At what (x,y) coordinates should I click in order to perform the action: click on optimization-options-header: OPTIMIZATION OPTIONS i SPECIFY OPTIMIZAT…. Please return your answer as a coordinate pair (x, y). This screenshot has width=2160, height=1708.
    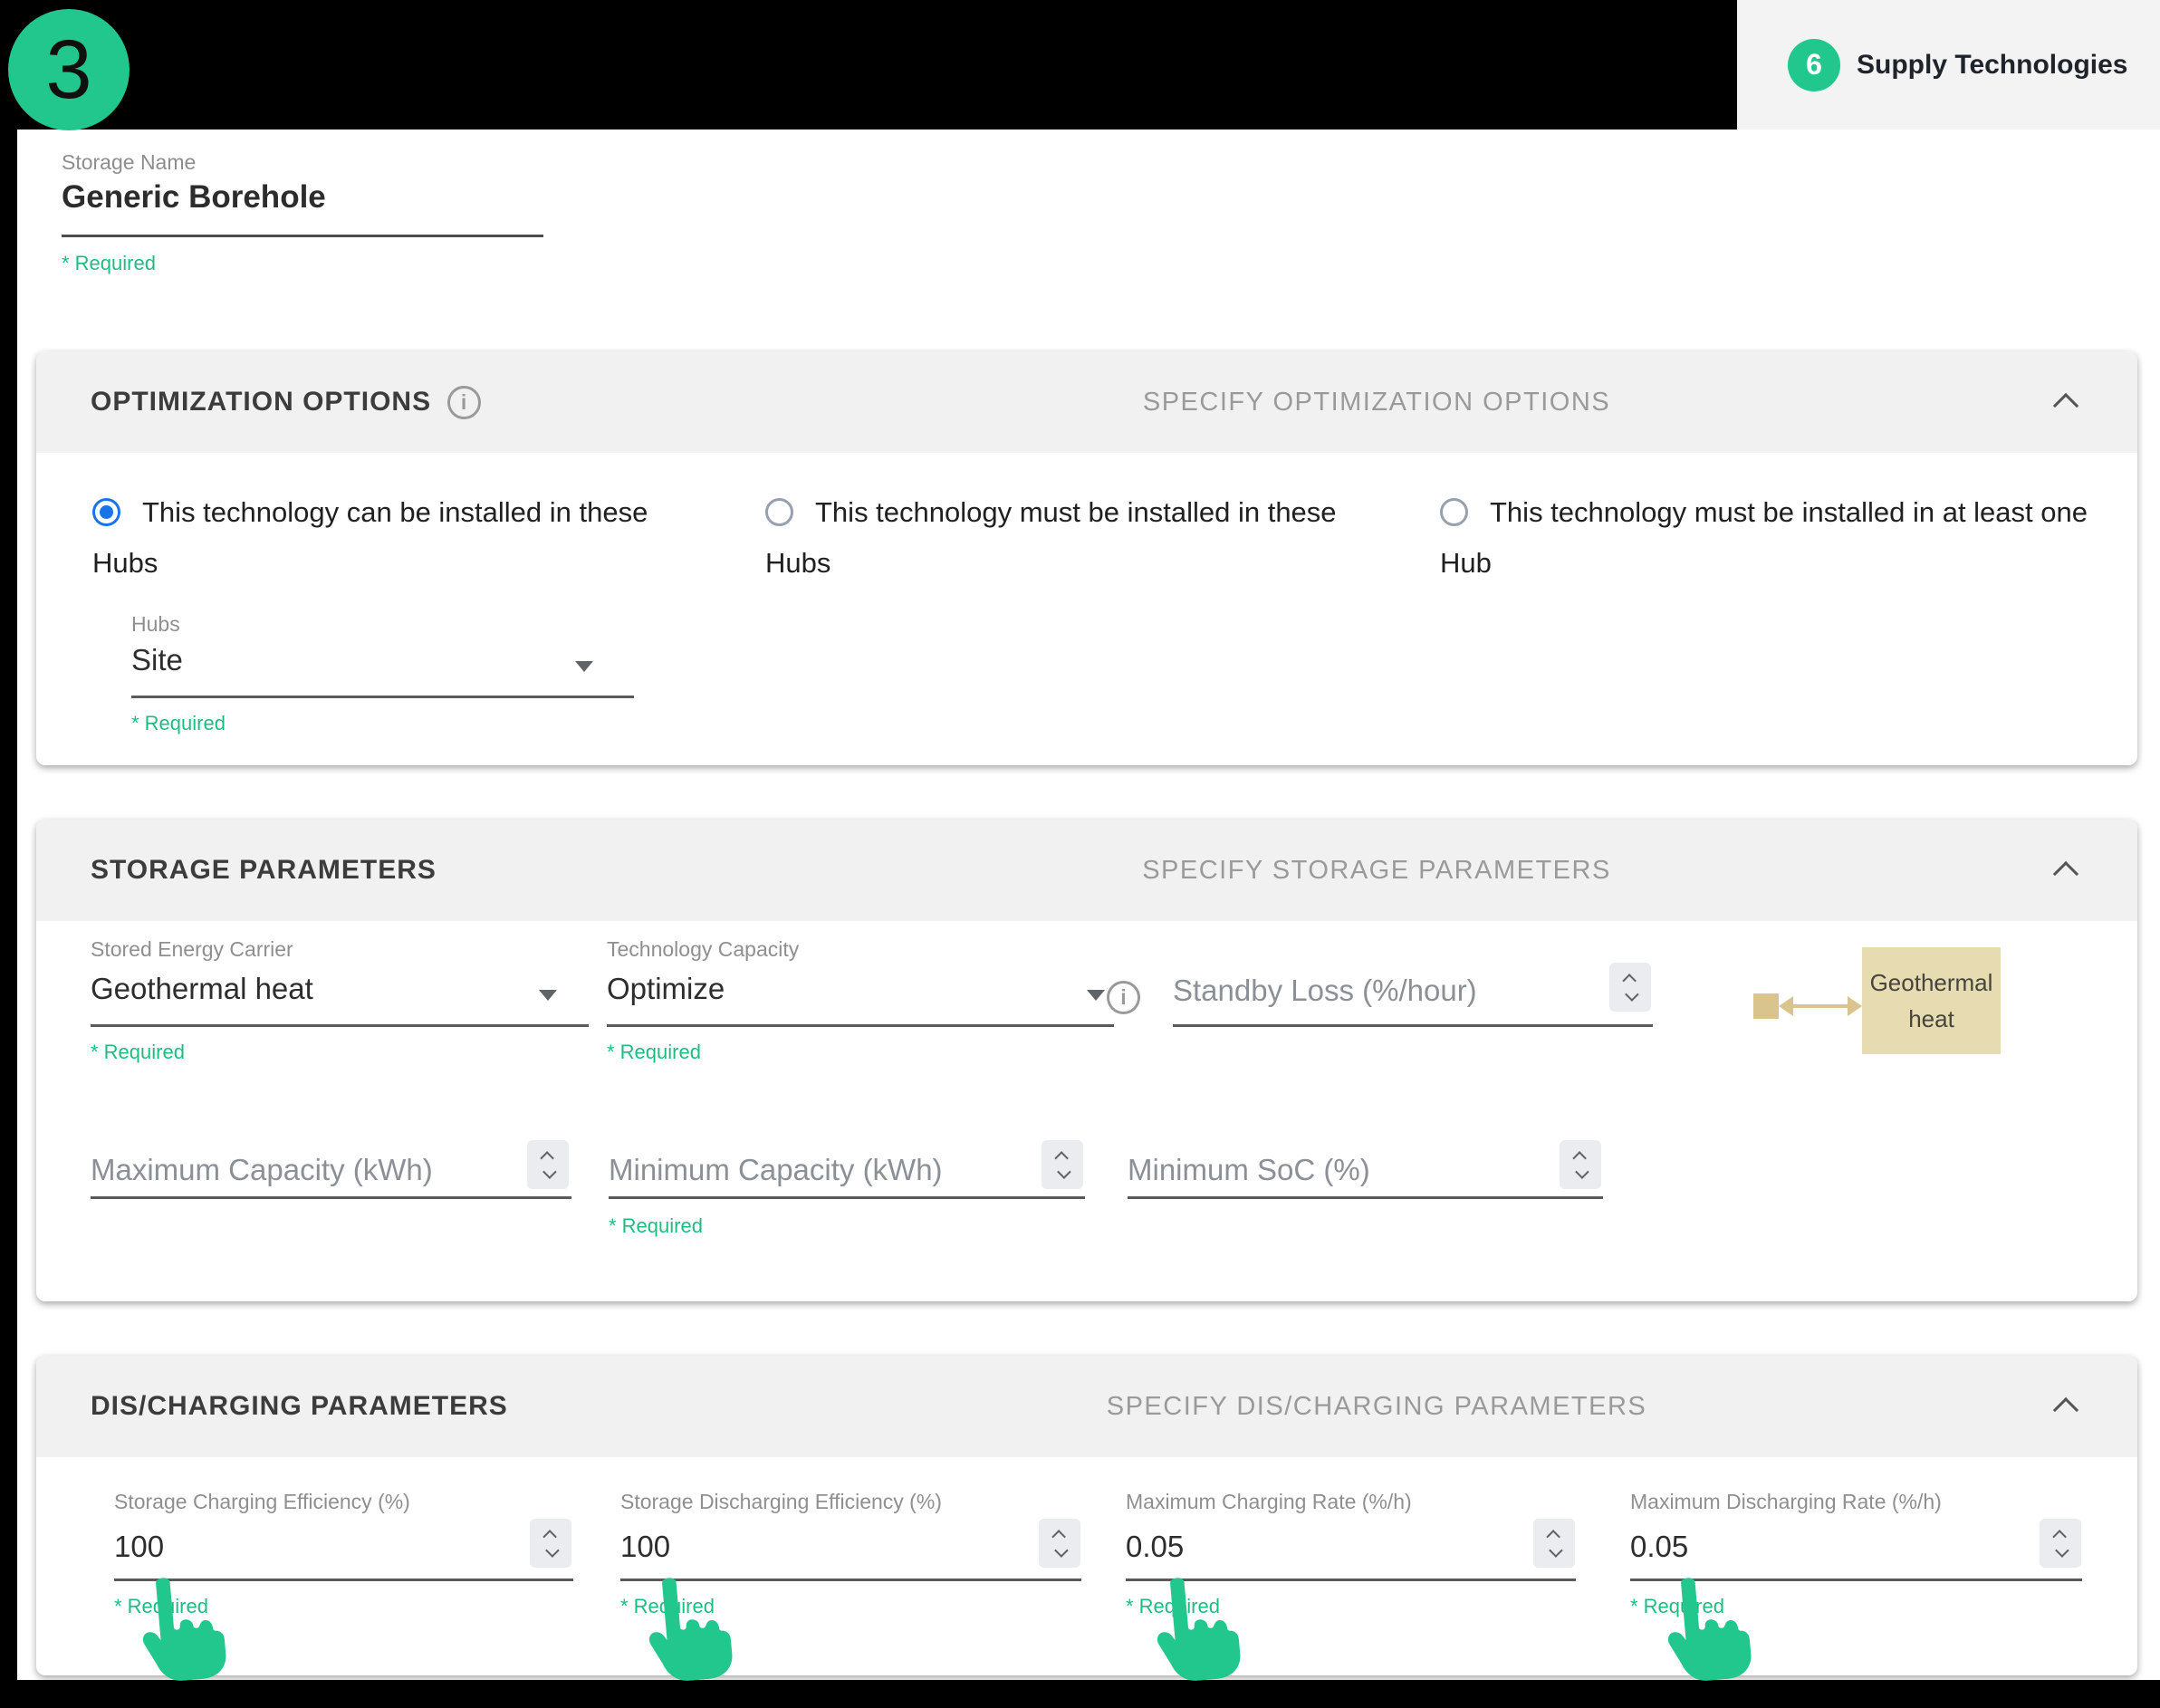
    Looking at the image, I should click on (1087, 402).